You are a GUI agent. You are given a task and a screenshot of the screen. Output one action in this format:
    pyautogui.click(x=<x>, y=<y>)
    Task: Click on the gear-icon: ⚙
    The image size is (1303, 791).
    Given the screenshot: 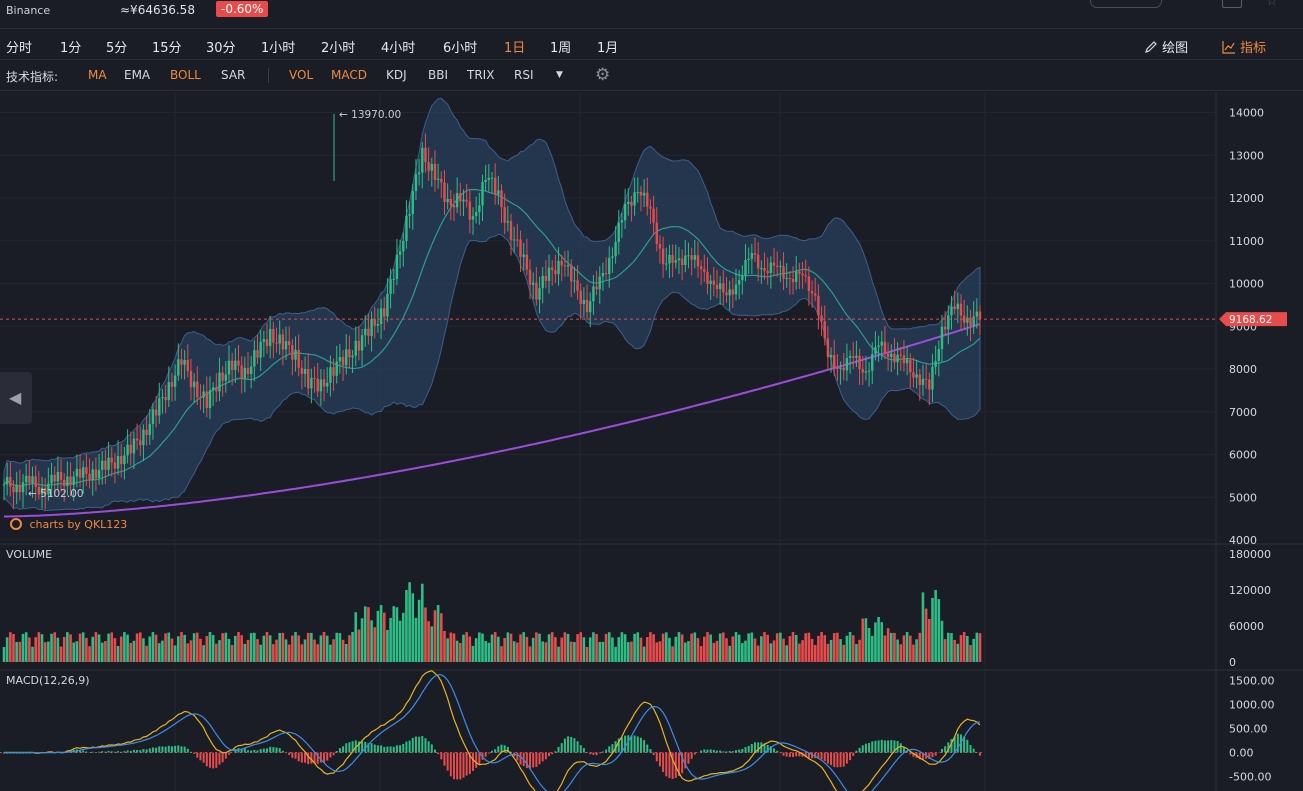 What is the action you would take?
    pyautogui.click(x=603, y=75)
    